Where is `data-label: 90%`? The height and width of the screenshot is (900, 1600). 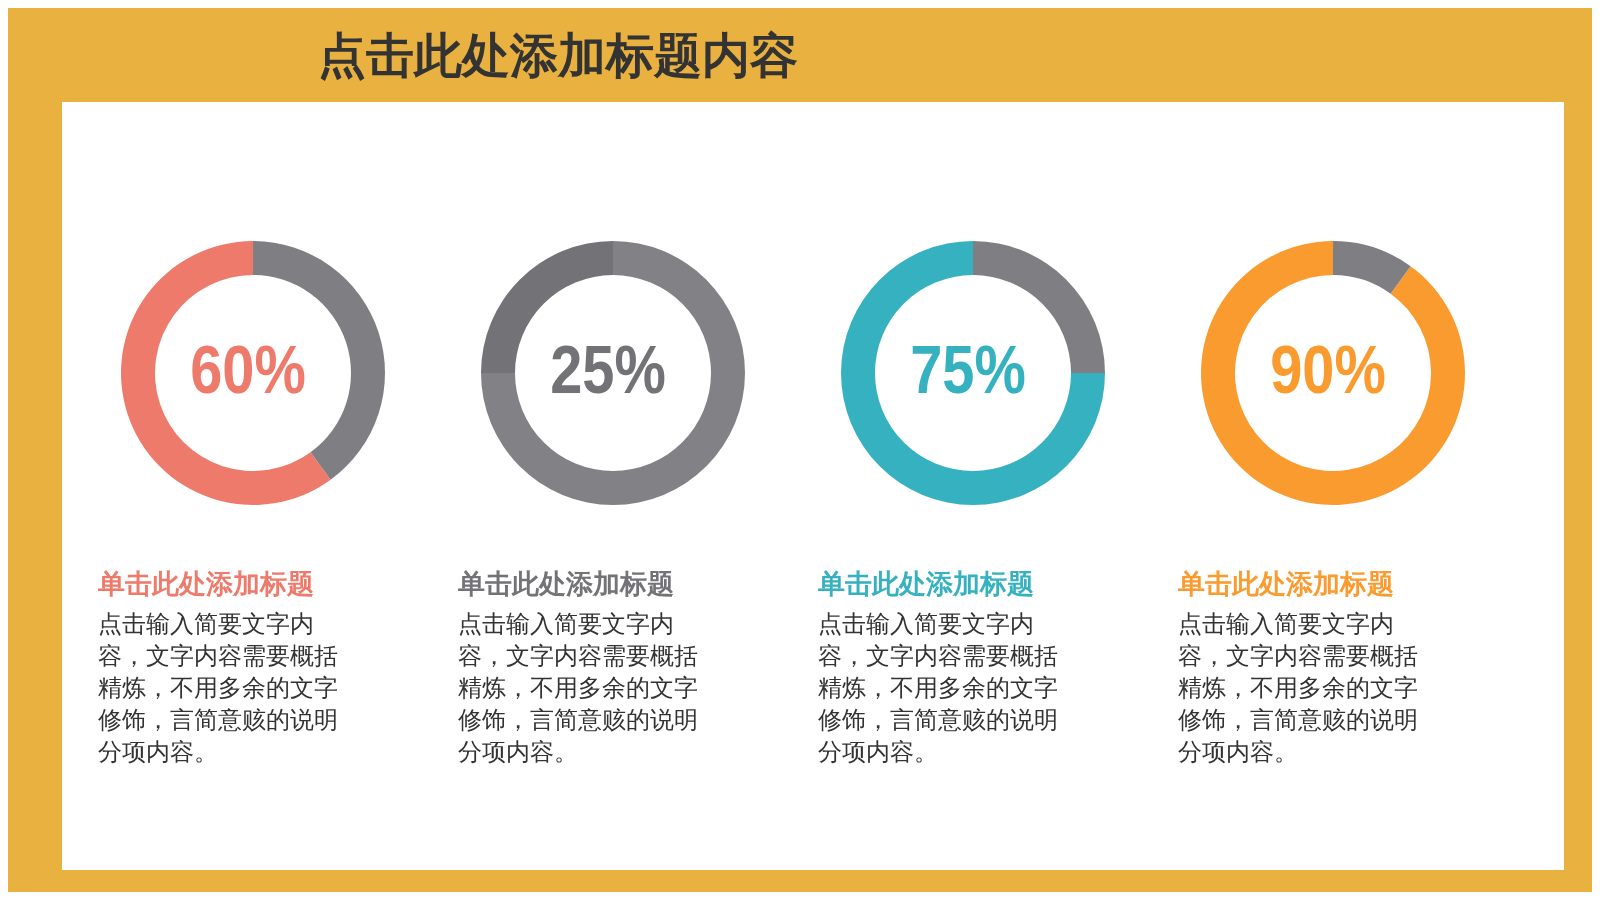 data-label: 90% is located at coordinates (1328, 369).